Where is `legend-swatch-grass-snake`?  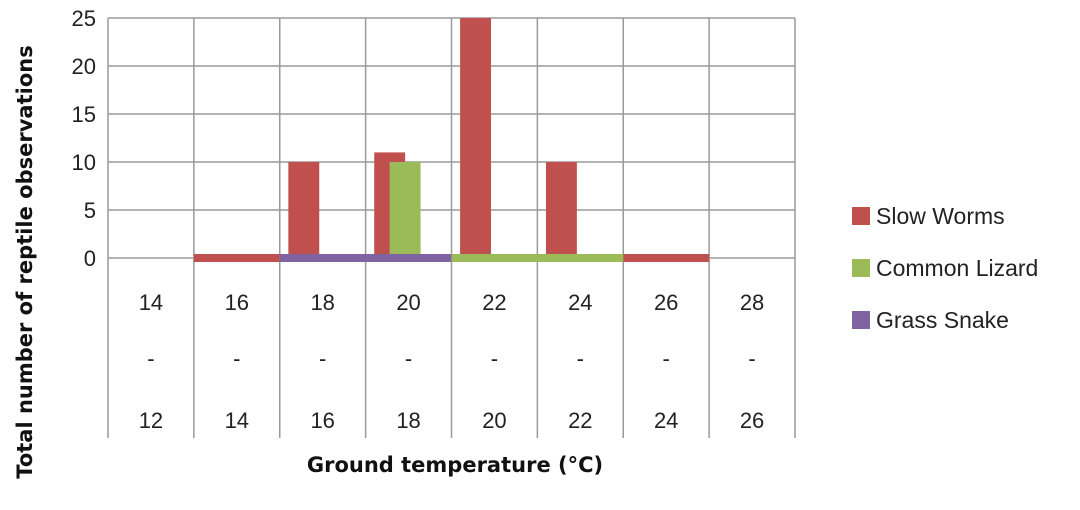
legend-swatch-grass-snake is located at coordinates (861, 320).